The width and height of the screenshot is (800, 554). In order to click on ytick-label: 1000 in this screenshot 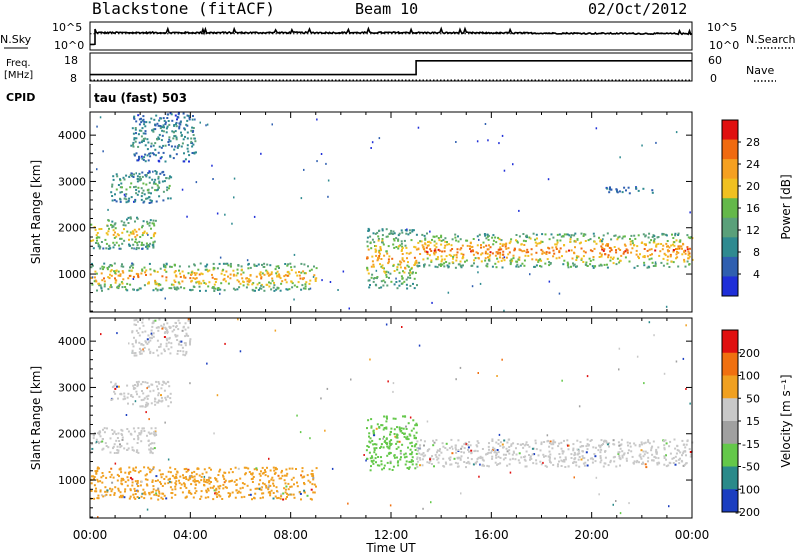, I will do `click(72, 480)`.